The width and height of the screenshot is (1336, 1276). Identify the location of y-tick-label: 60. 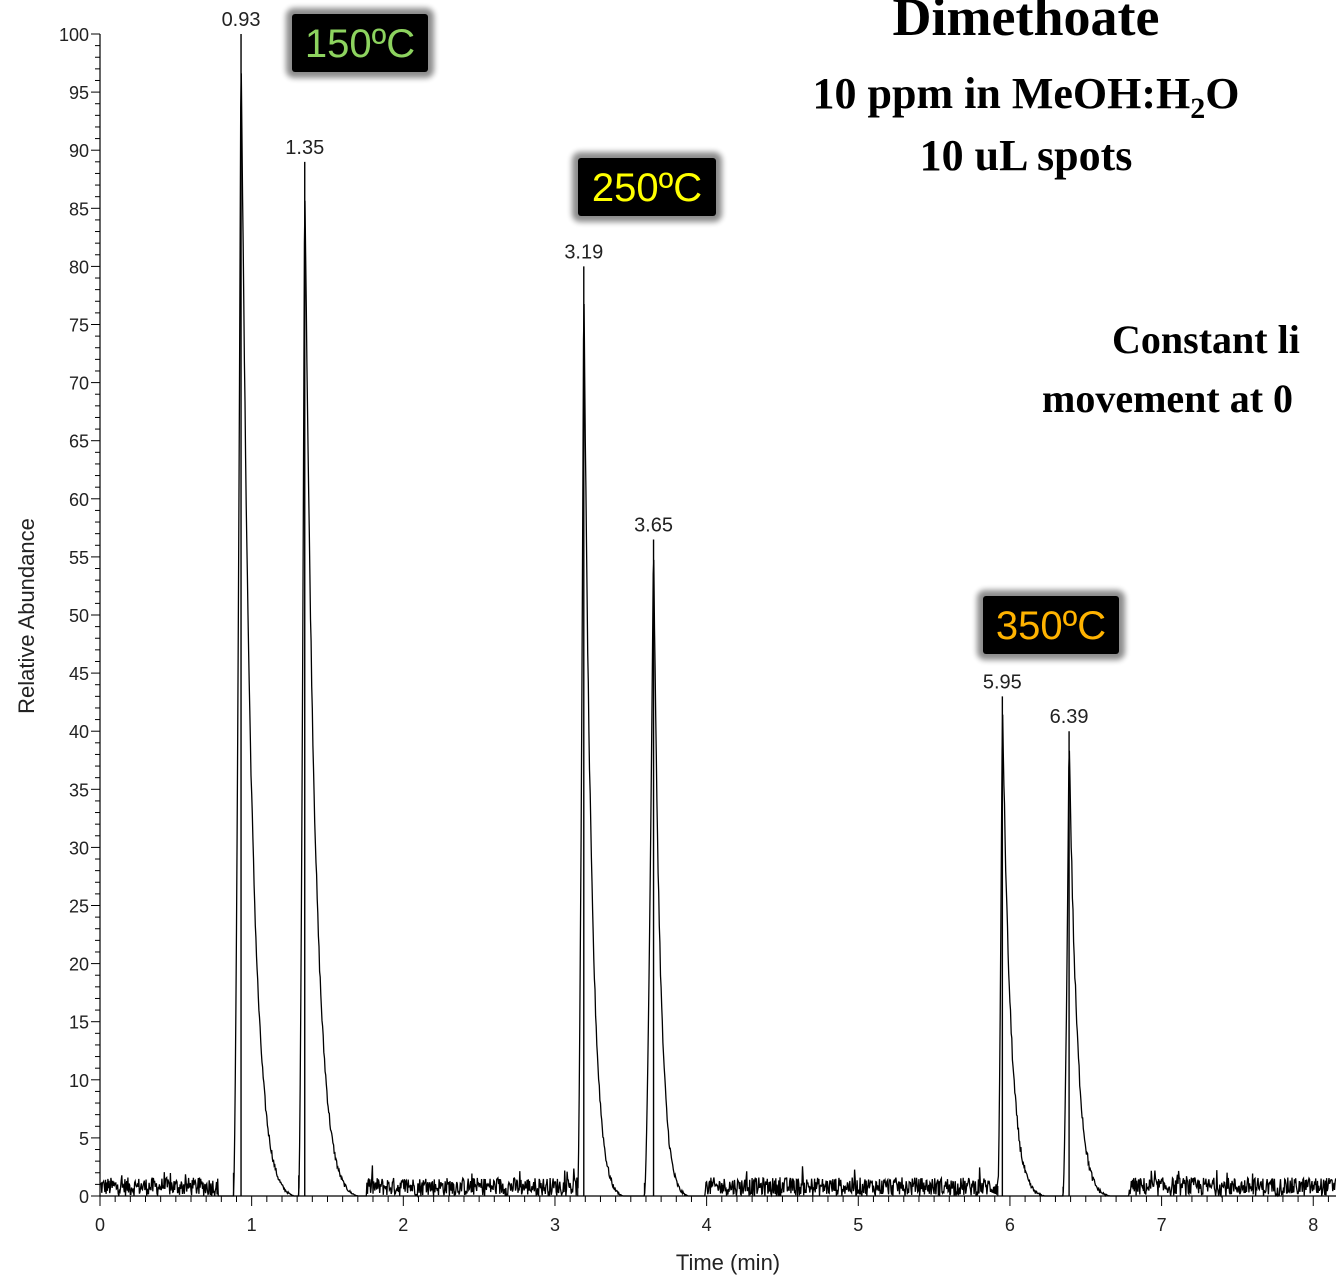
(79, 500).